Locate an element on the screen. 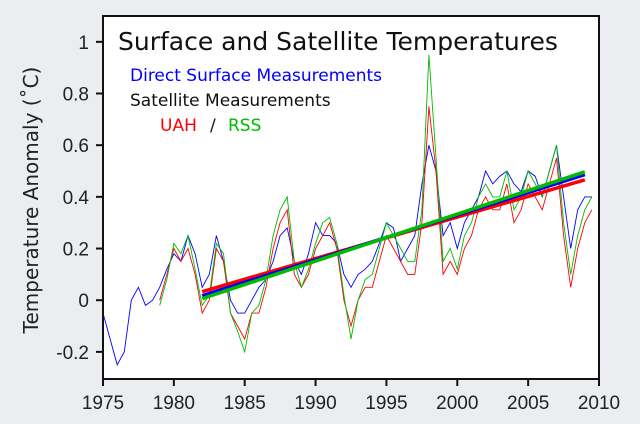 This screenshot has width=640, height=424. y-tick-label: 0.2 is located at coordinates (76, 250).